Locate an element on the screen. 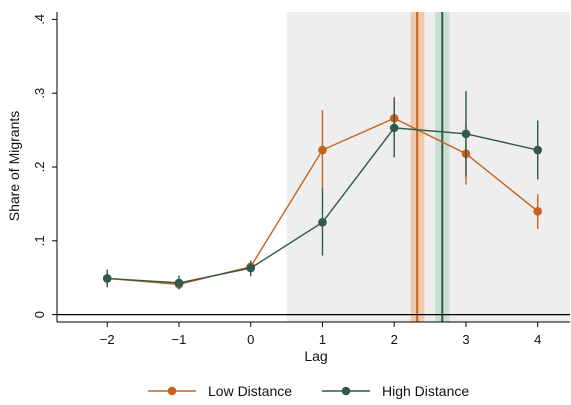 The height and width of the screenshot is (405, 571). x-tick-label-1: −1 is located at coordinates (179, 339).